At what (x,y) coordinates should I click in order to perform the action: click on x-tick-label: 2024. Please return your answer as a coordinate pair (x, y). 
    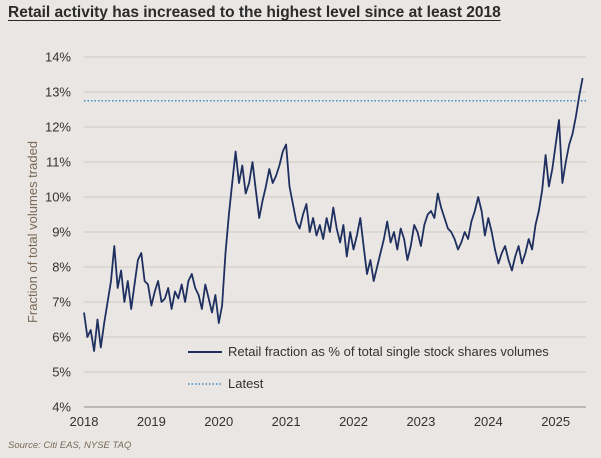
    Looking at the image, I should click on (488, 421).